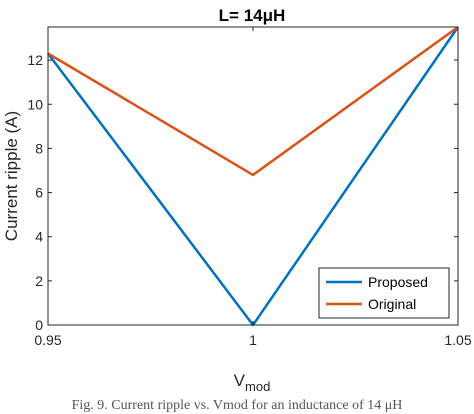 This screenshot has width=474, height=414. I want to click on legend-box, so click(384, 293).